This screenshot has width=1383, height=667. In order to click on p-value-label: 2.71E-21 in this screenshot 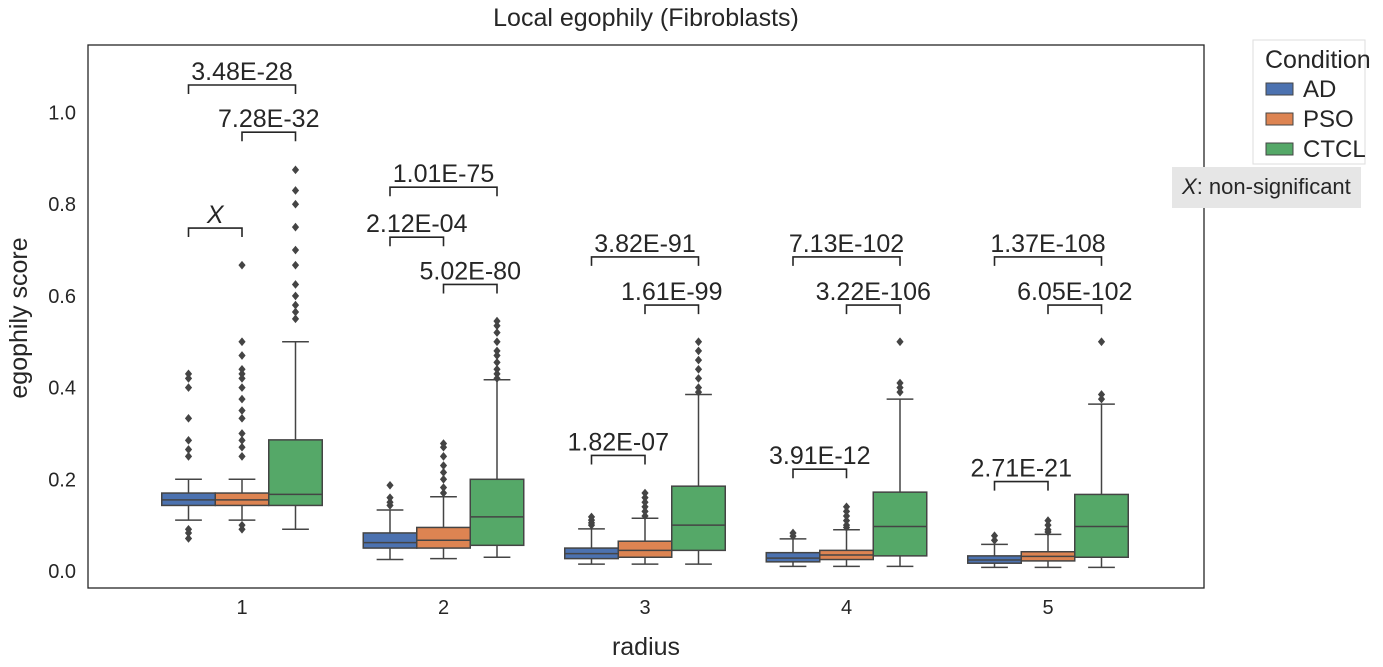, I will do `click(1021, 469)`.